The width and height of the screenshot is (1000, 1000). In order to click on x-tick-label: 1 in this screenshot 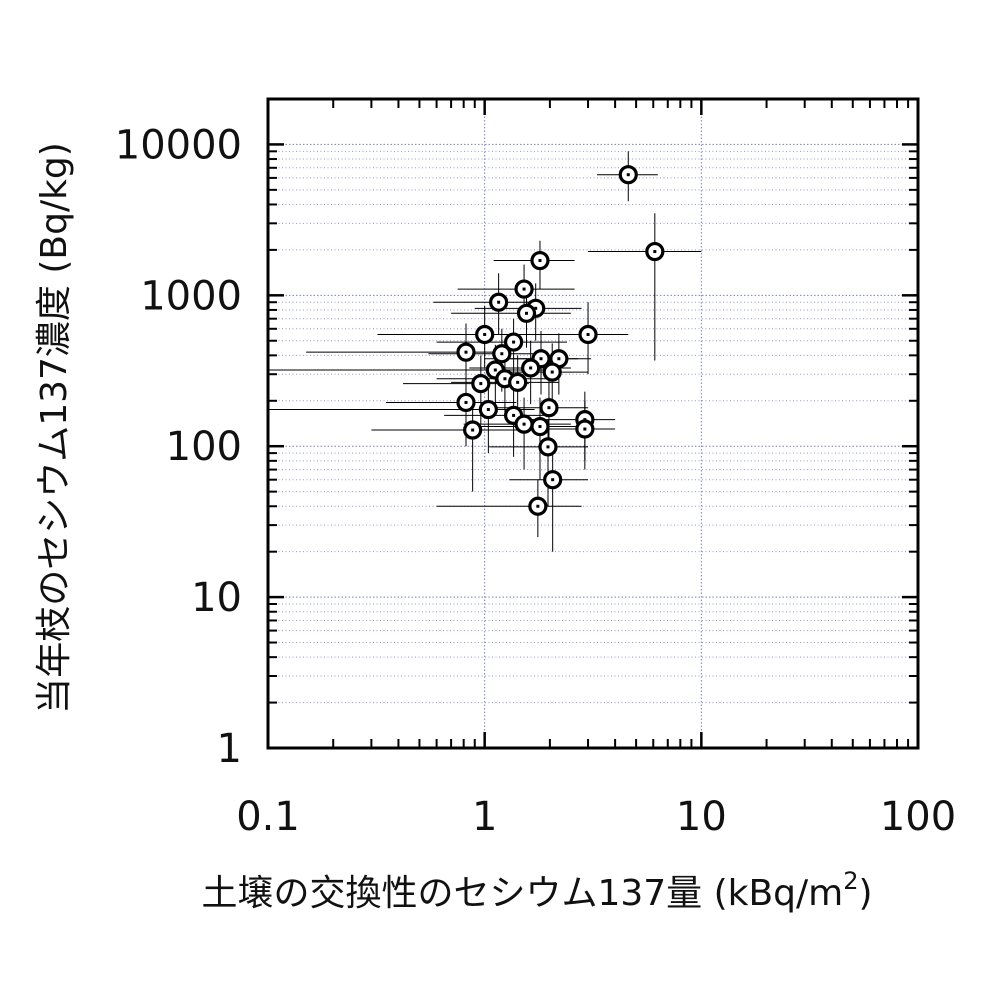, I will do `click(484, 817)`.